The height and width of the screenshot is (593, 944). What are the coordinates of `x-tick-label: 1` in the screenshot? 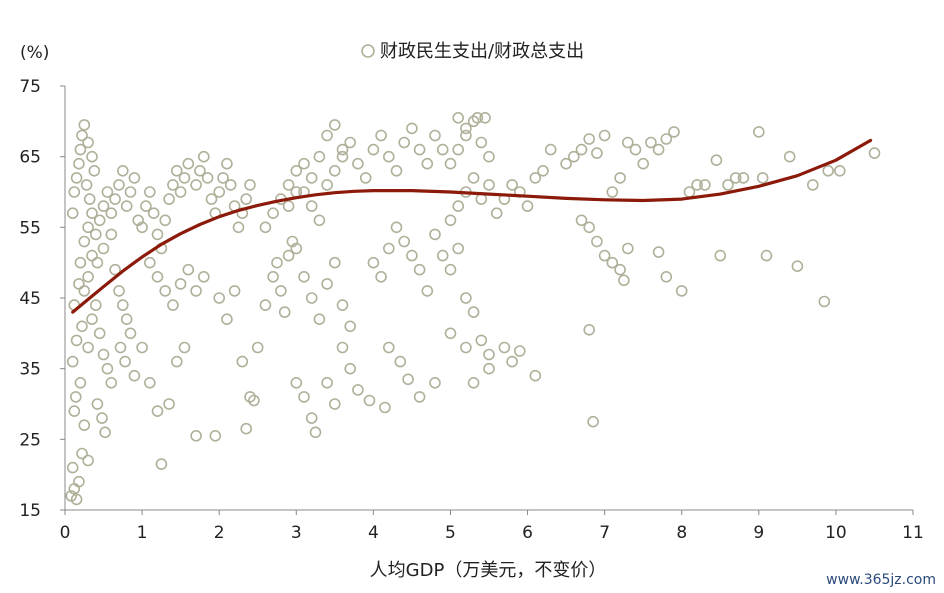 It's located at (142, 533).